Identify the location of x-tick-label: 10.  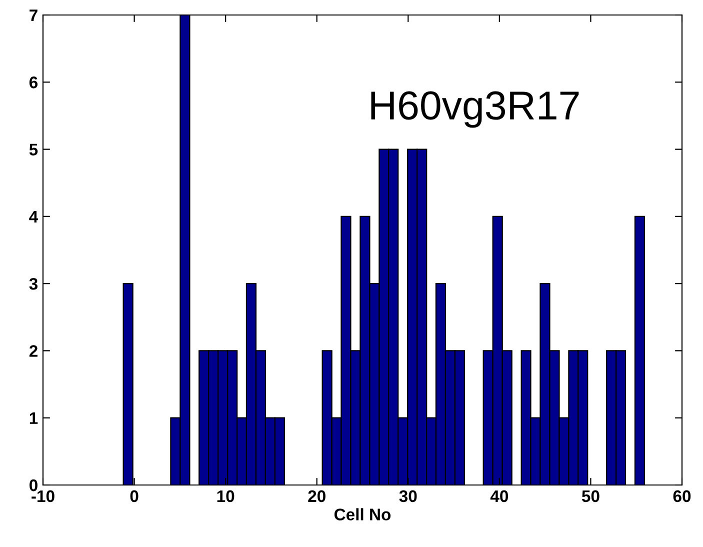
(225, 496).